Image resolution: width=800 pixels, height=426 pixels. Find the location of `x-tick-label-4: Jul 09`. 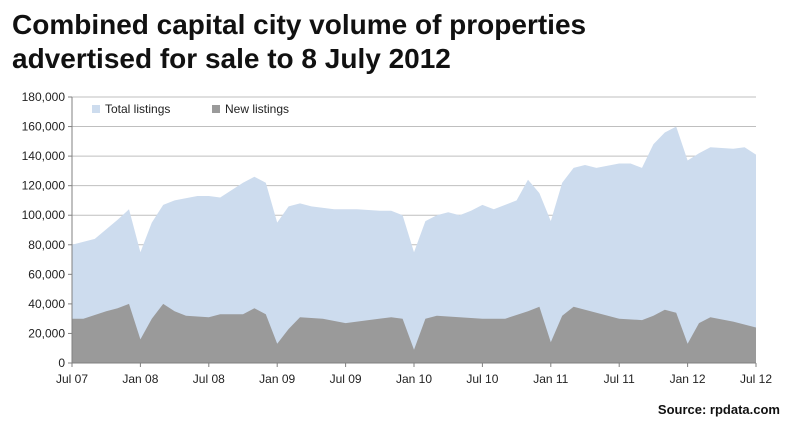

x-tick-label-4: Jul 09 is located at coordinates (346, 379).